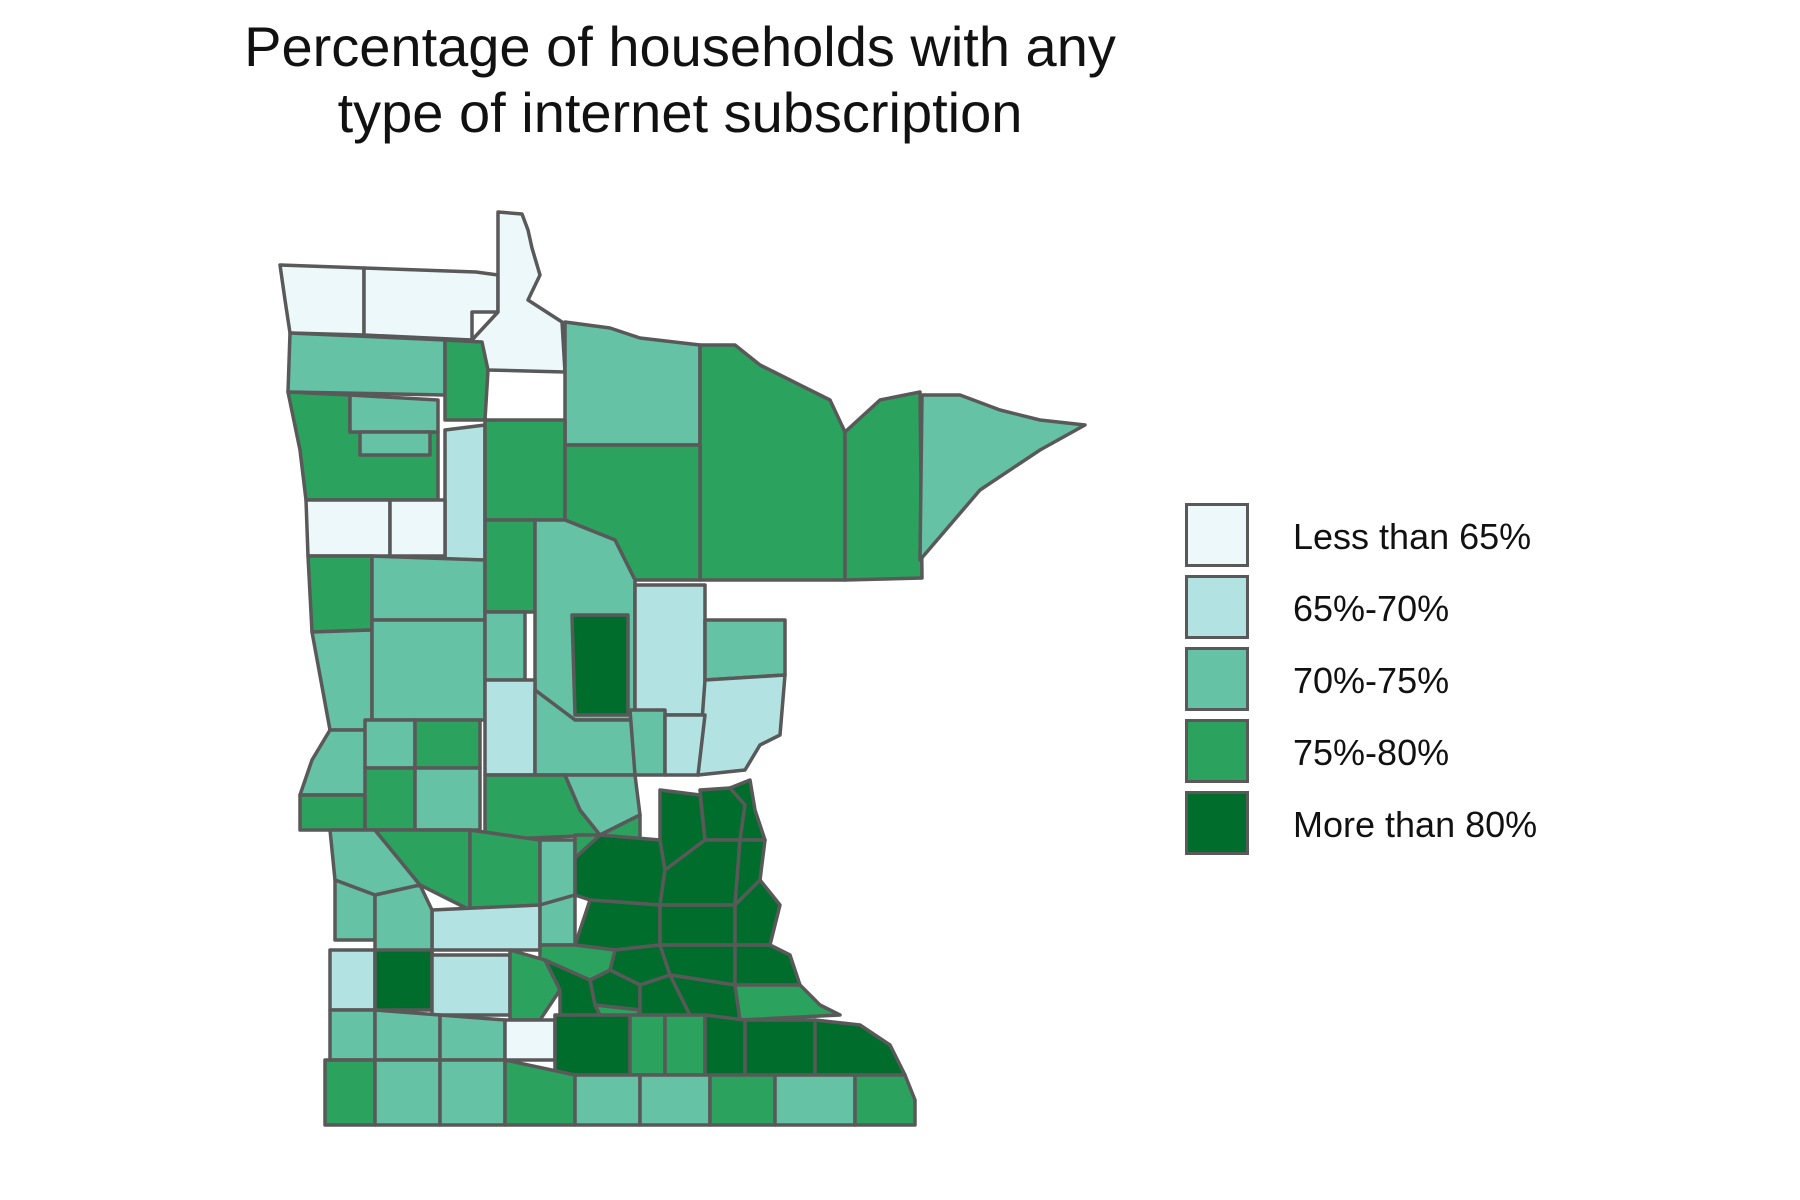 This screenshot has width=1800, height=1200. What do you see at coordinates (680, 46) in the screenshot?
I see `map-title-line-1: Percentage of households with any` at bounding box center [680, 46].